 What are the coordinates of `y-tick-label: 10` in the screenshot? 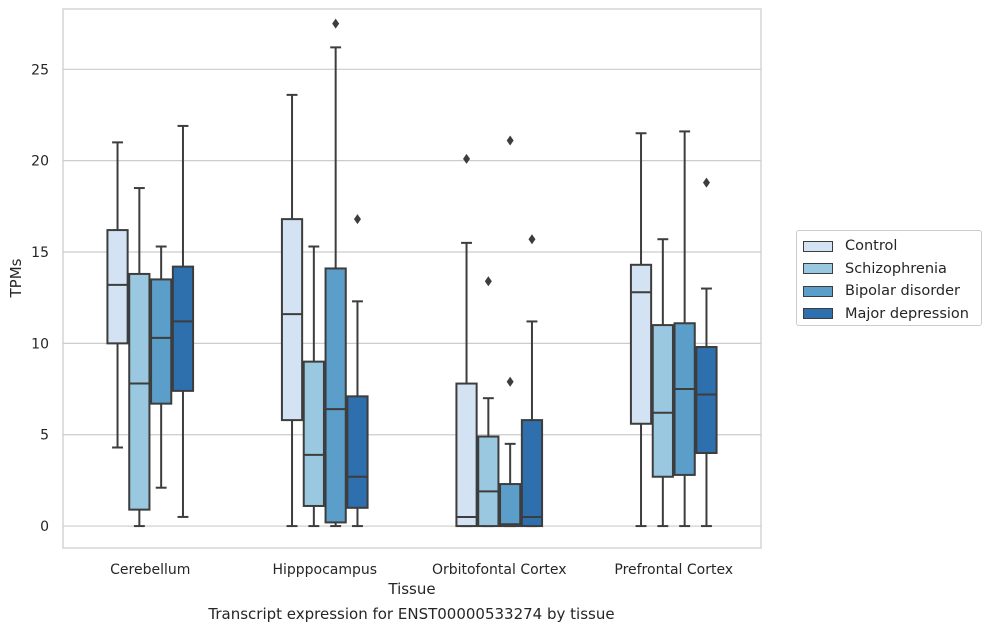 It's located at (40, 344).